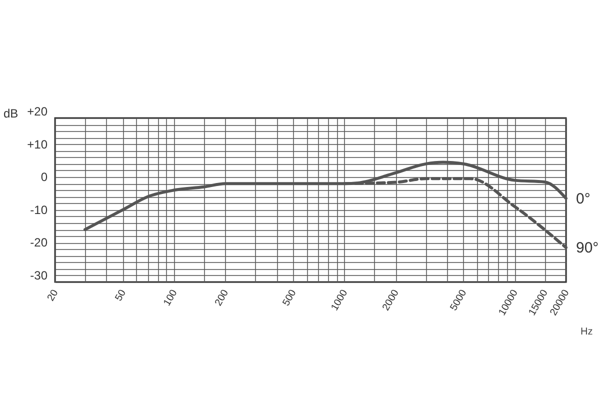 This screenshot has height=420, width=600. I want to click on series-label: 0°, so click(583, 199).